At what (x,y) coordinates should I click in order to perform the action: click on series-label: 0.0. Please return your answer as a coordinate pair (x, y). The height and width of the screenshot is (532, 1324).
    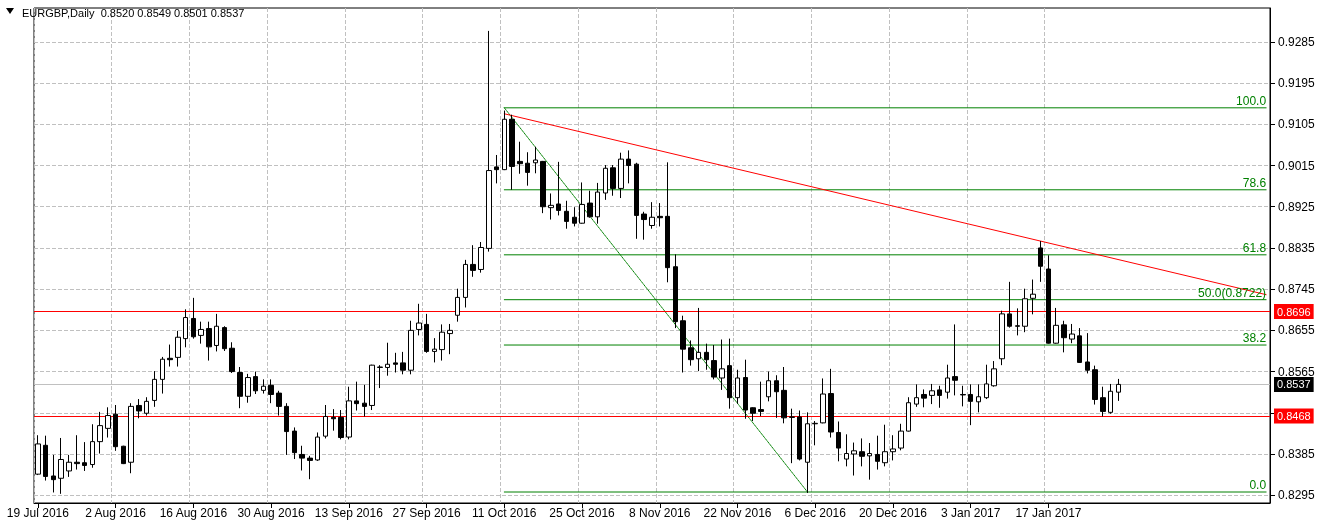
    Looking at the image, I should click on (1258, 485).